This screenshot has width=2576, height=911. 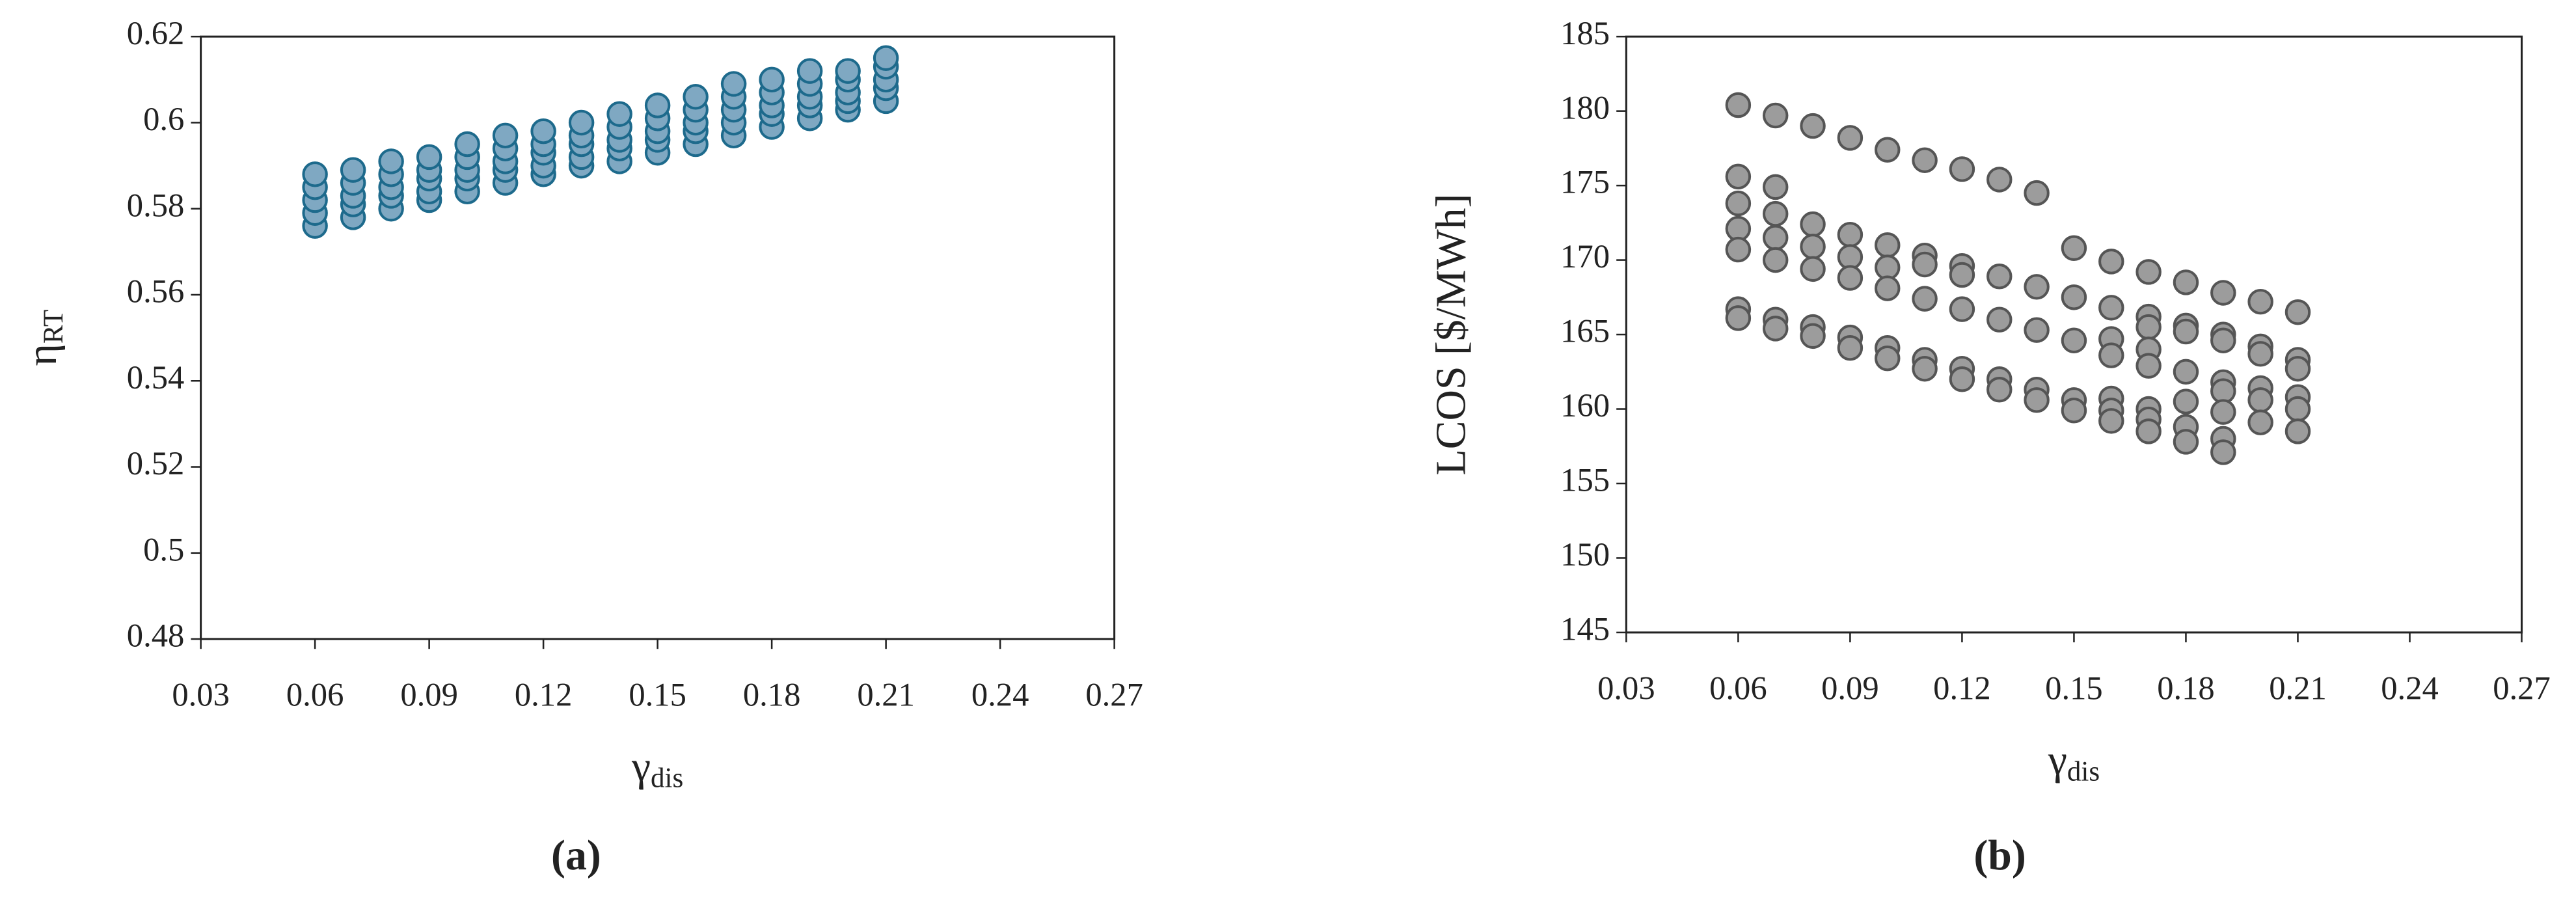 What do you see at coordinates (1999, 855) in the screenshot?
I see `caption: (b)` at bounding box center [1999, 855].